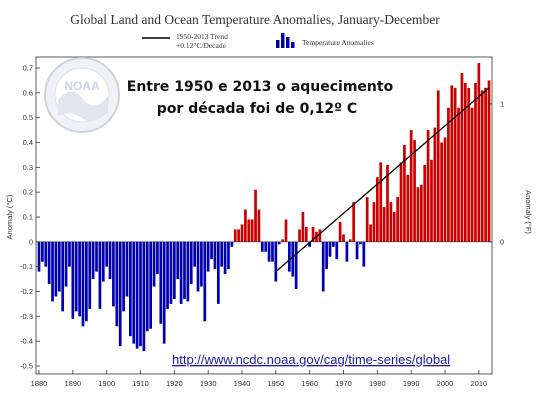 The image size is (540, 402). What do you see at coordinates (157, 258) in the screenshot?
I see `bar-1915` at bounding box center [157, 258].